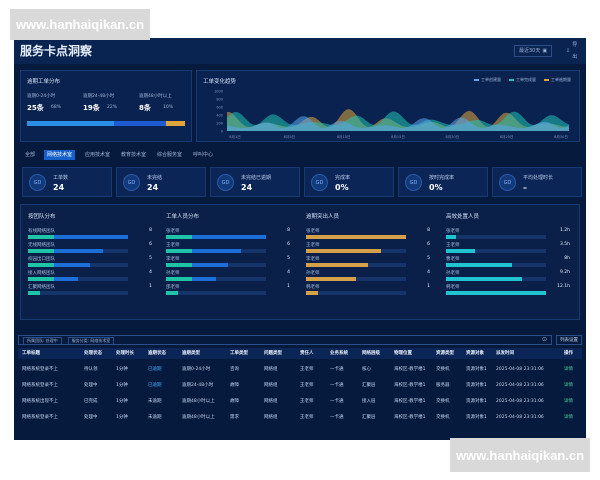  Describe the element at coordinates (203, 155) in the screenshot. I see `department-tab: 呼叫中心` at that location.